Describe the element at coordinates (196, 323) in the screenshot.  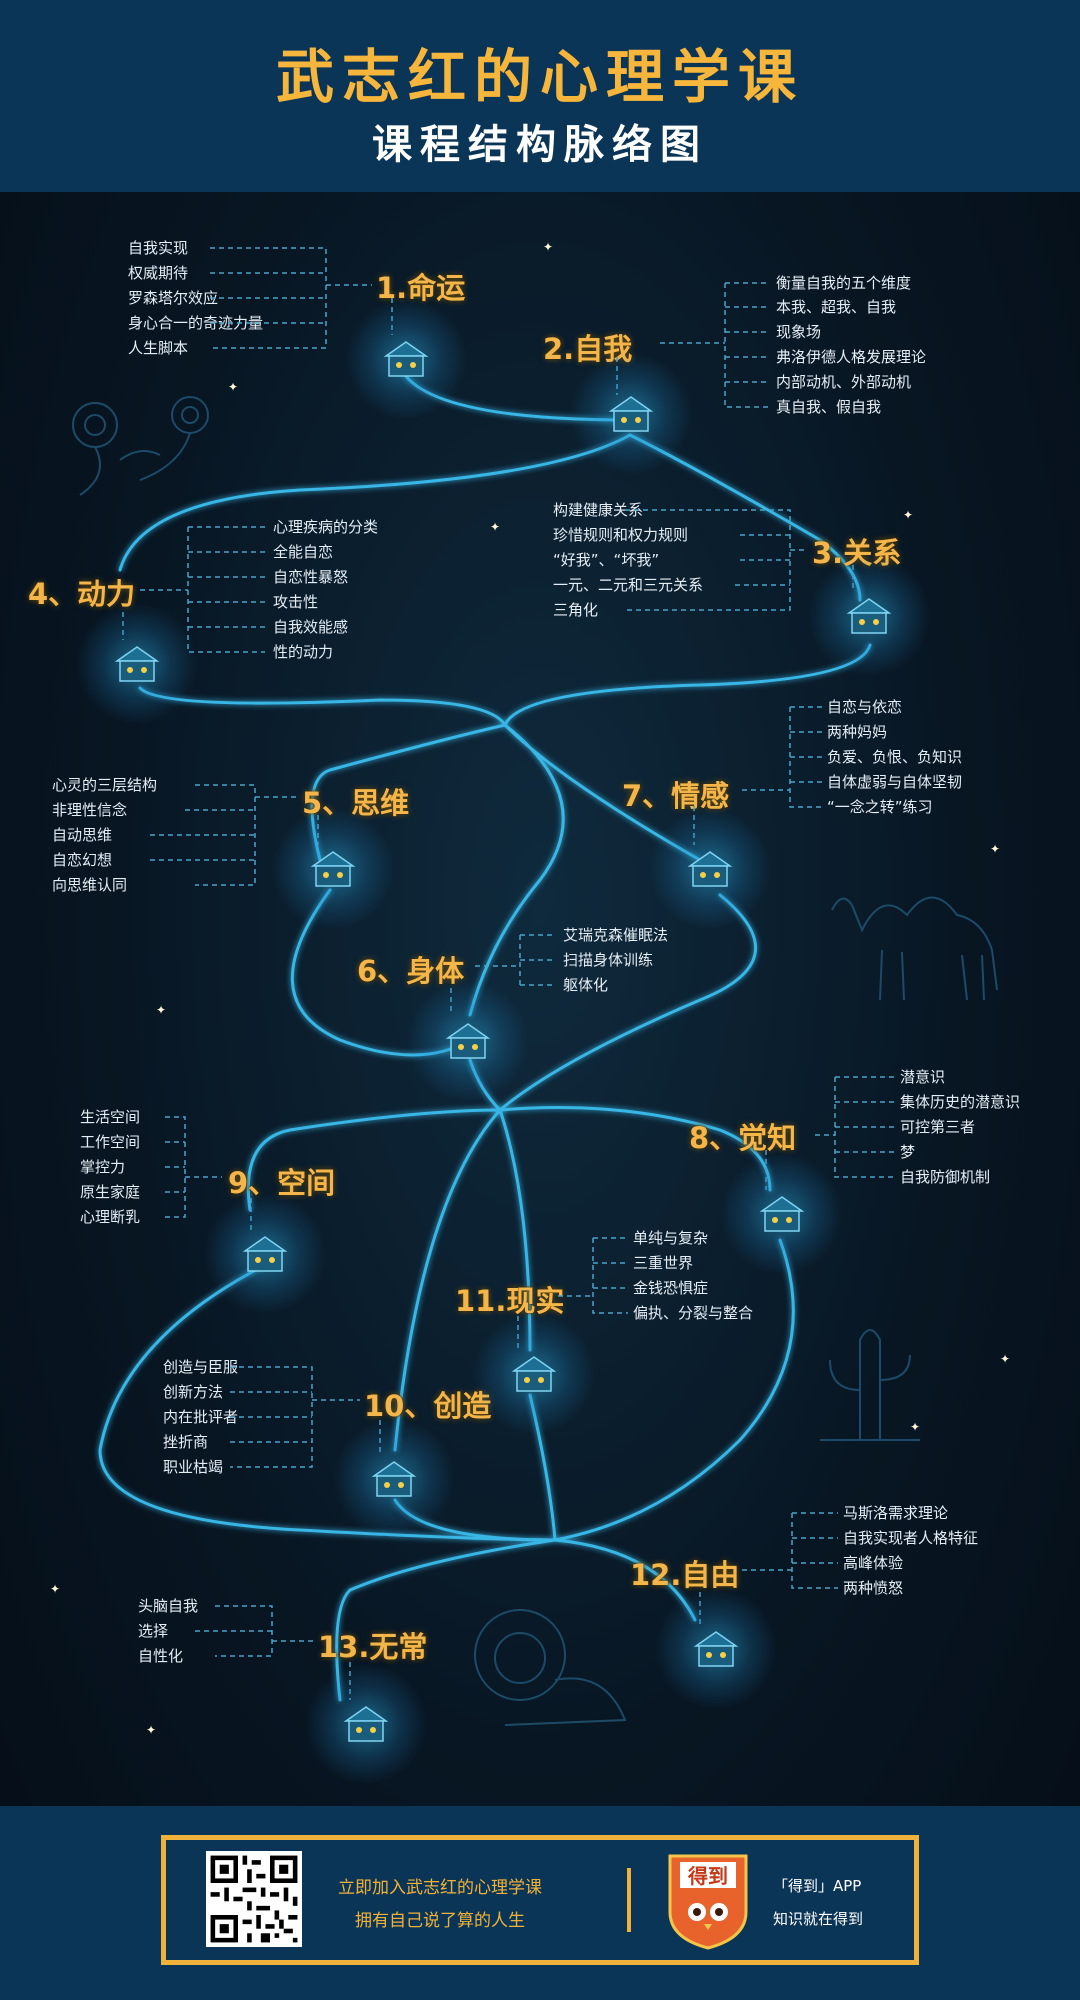
I see `topic: 身心合一的奇迹力量` at that location.